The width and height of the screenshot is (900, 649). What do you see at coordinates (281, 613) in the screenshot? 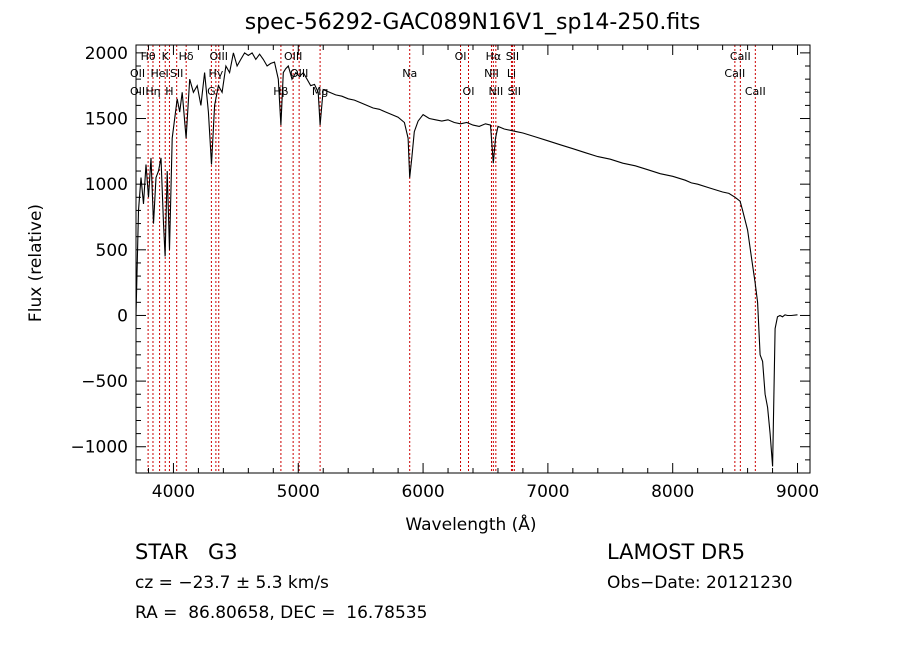
I see `coordinates: RA = 86.80658, DEC = 16.78535` at bounding box center [281, 613].